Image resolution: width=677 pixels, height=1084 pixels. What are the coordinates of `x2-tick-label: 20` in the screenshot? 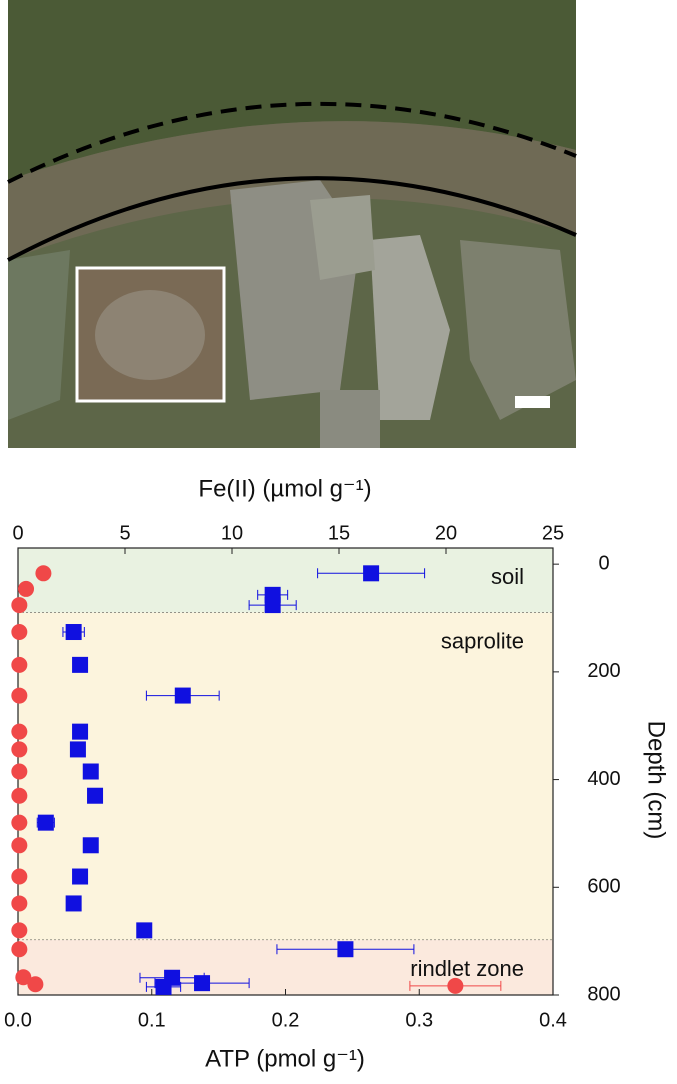 It's located at (446, 533).